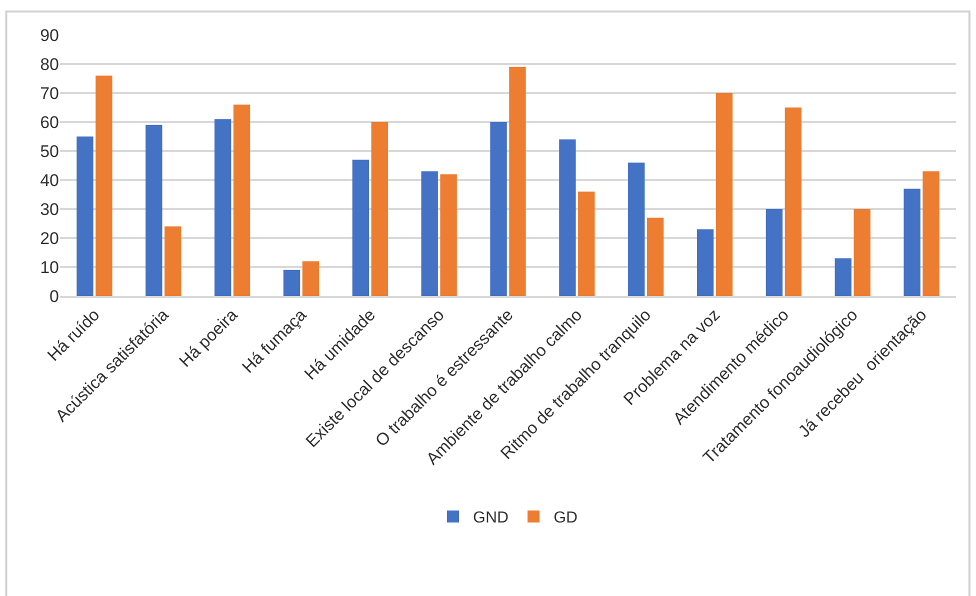 The width and height of the screenshot is (976, 596). I want to click on y-tick-label: 10, so click(49, 267).